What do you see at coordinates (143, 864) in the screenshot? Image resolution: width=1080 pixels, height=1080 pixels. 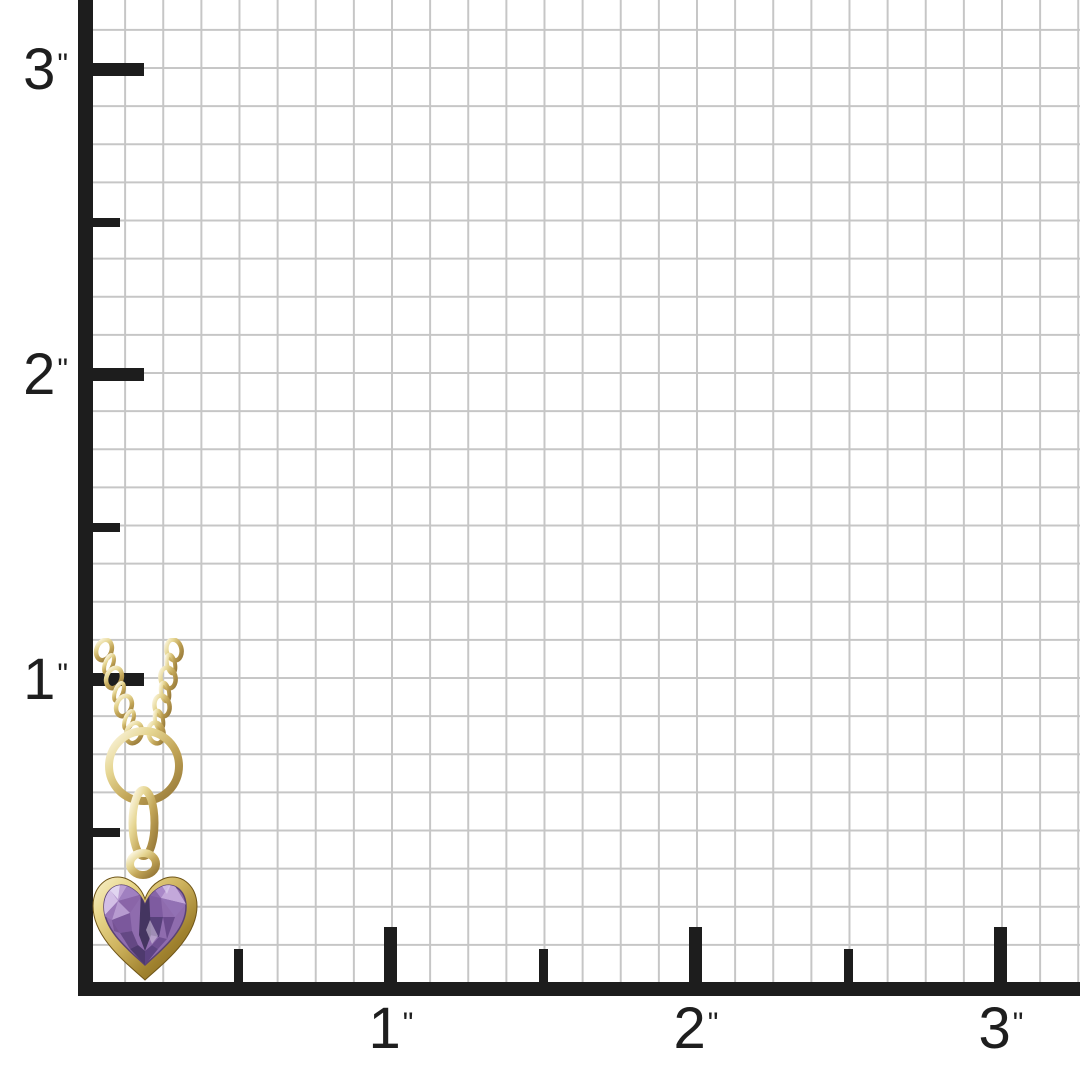 I see `pendant-jump-ring` at bounding box center [143, 864].